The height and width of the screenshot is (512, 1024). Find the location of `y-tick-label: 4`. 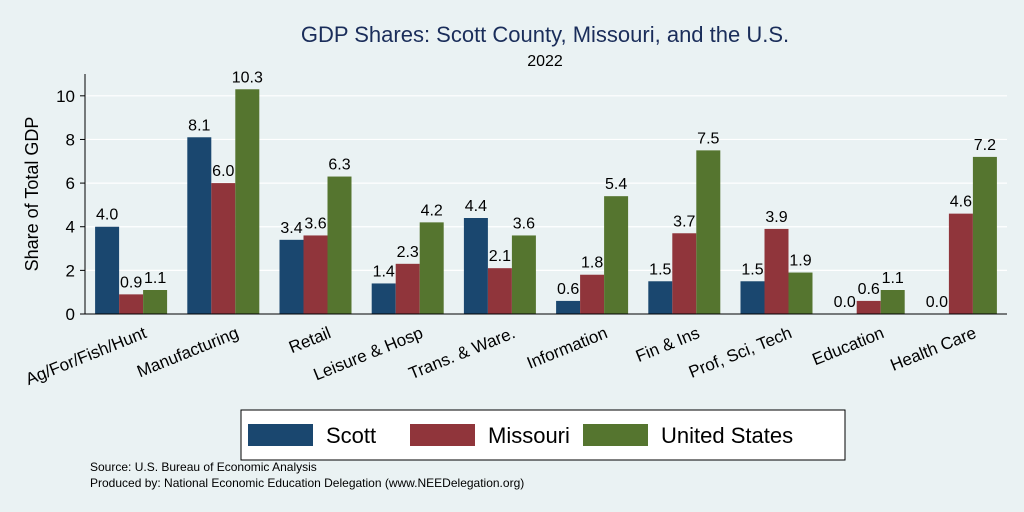

y-tick-label: 4 is located at coordinates (70, 227).